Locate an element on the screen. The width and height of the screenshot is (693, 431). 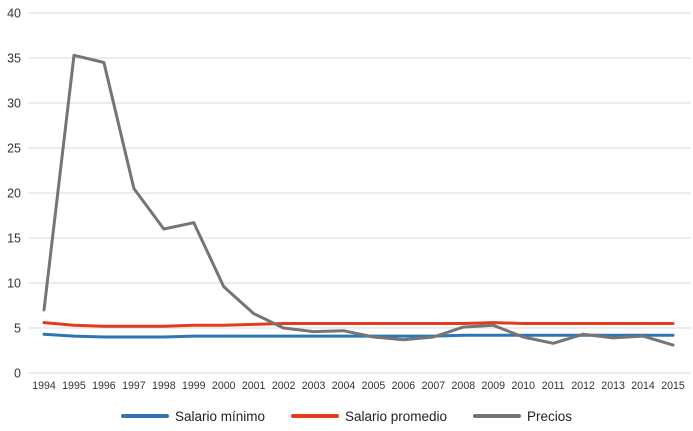
x-tick-label: 1999 is located at coordinates (194, 386).